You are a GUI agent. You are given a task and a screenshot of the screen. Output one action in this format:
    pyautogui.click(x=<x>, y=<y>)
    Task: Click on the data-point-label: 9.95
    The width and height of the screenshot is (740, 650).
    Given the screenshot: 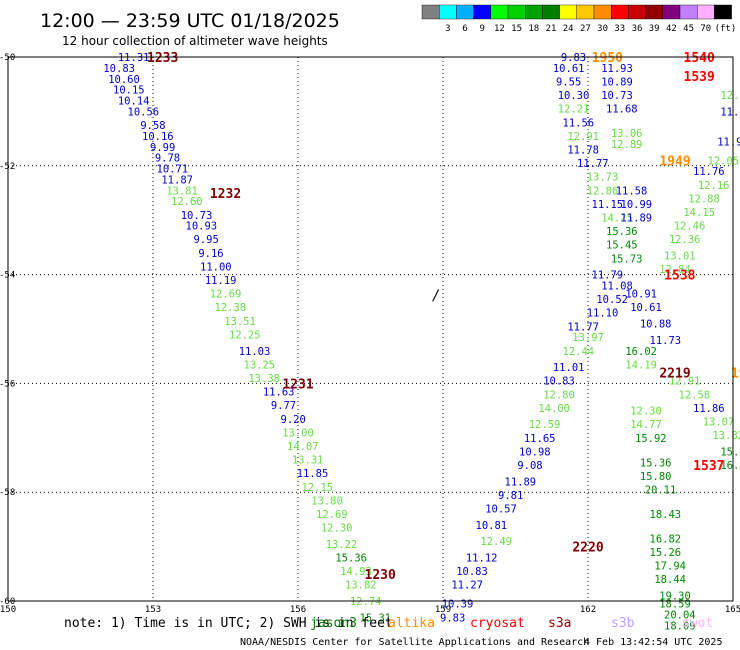 What is the action you would take?
    pyautogui.click(x=206, y=240)
    